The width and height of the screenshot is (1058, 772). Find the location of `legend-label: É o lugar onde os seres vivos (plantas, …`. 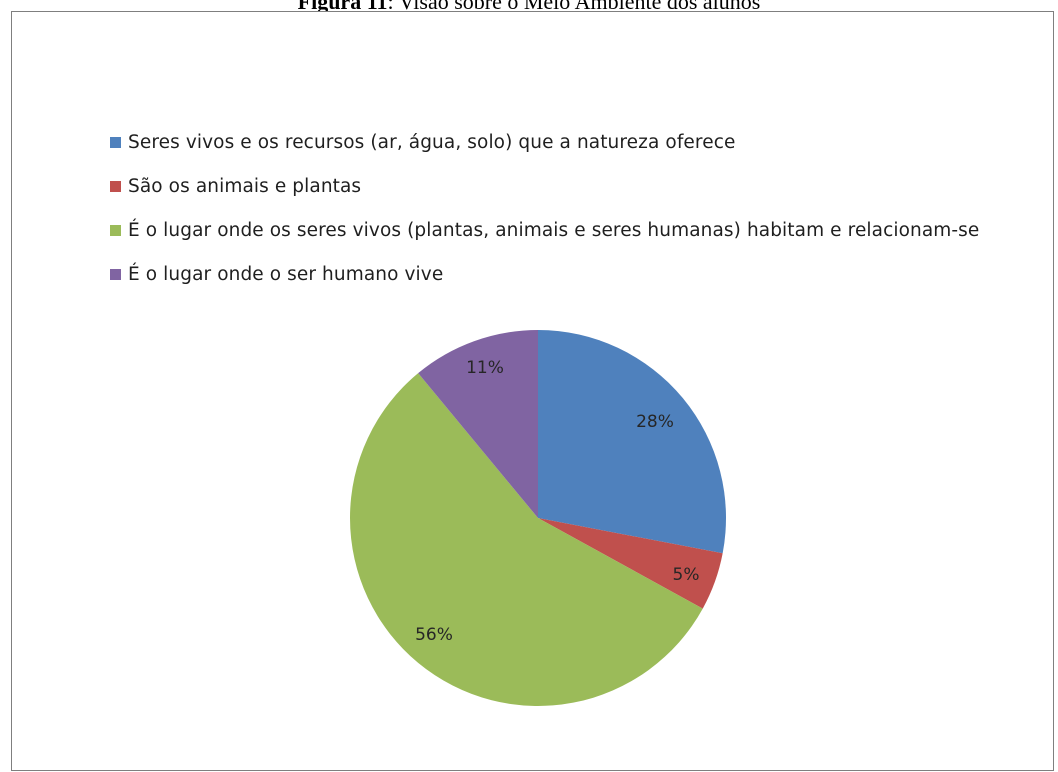

legend-label: É o lugar onde os seres vivos (plantas, … is located at coordinates (554, 230).